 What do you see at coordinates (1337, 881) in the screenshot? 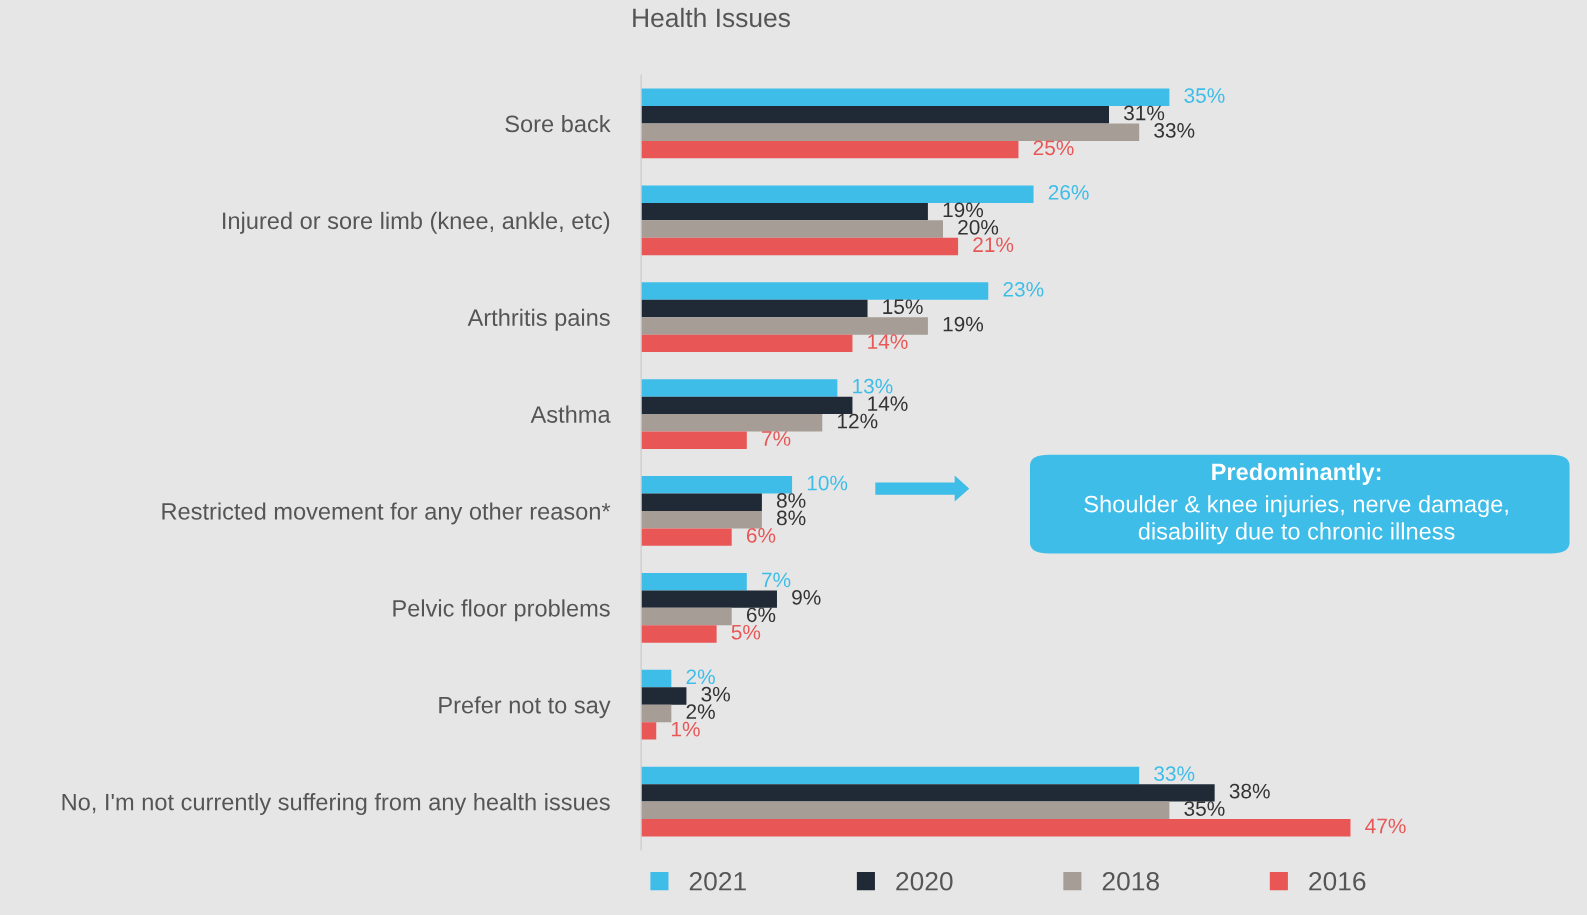
I see `legend-label: 2016` at bounding box center [1337, 881].